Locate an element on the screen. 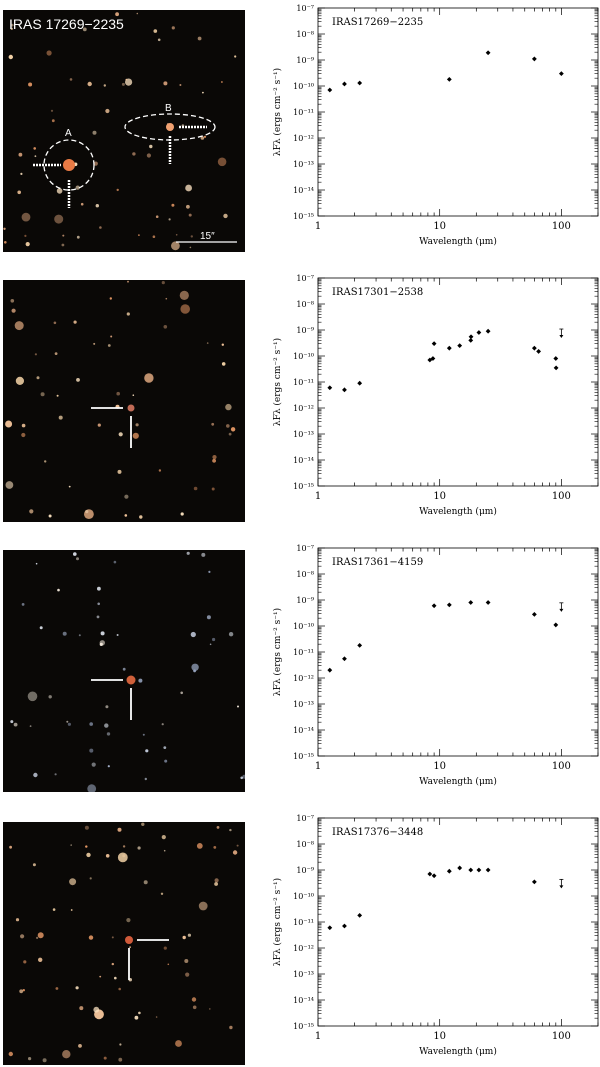  plot-frame is located at coordinates (458, 112).